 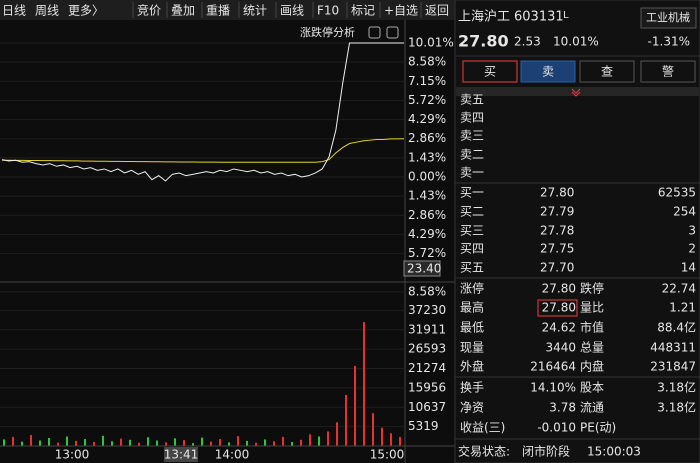 What do you see at coordinates (472, 408) in the screenshot?
I see `stat-label: 净资` at bounding box center [472, 408].